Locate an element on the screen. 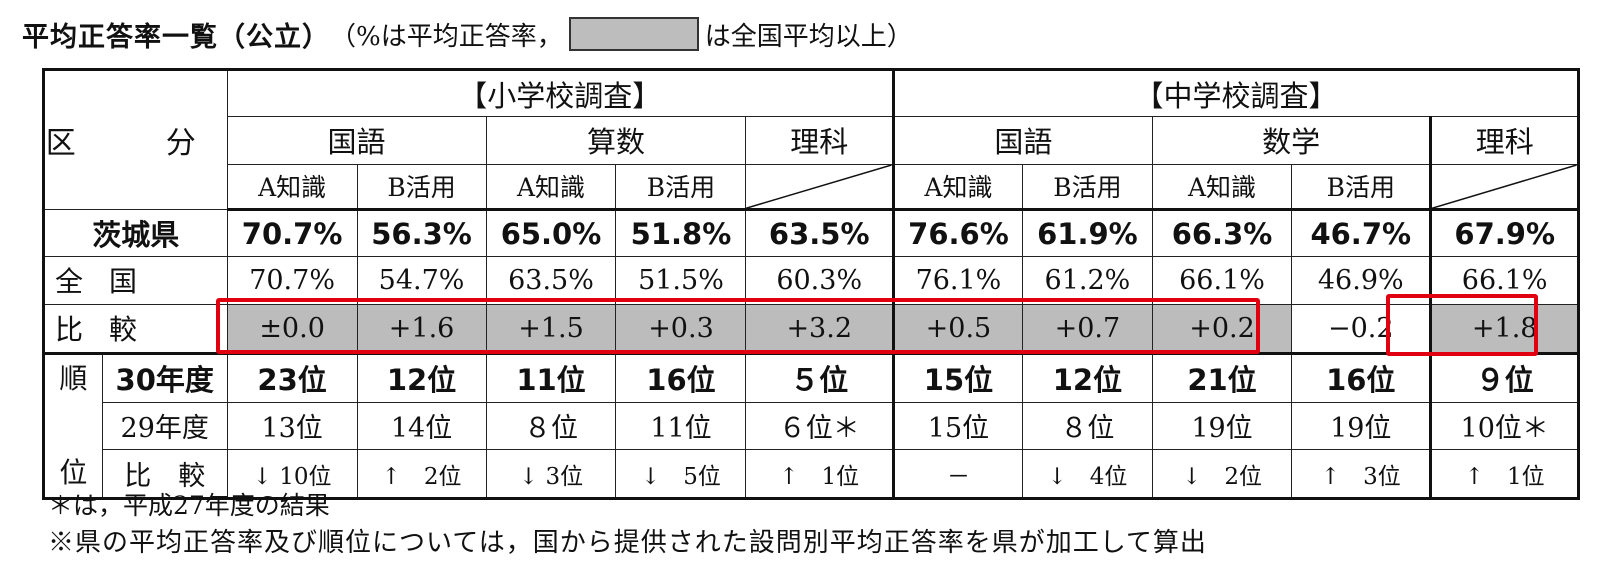 This screenshot has width=1616, height=588. diagonal-cell-el-science is located at coordinates (819, 187).